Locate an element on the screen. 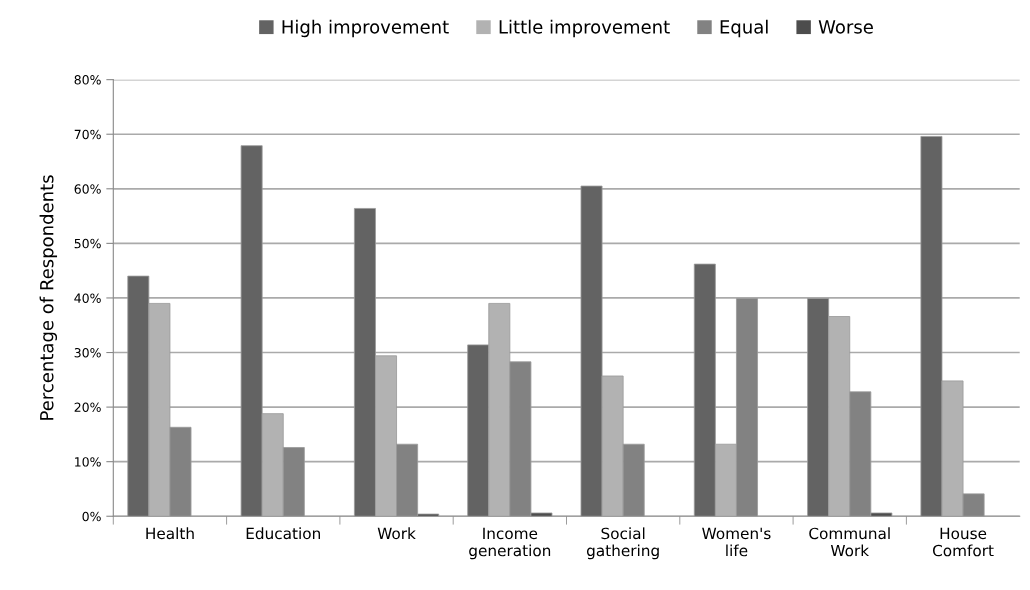 The image size is (1030, 590). y-tick-label: 60% is located at coordinates (87, 189).